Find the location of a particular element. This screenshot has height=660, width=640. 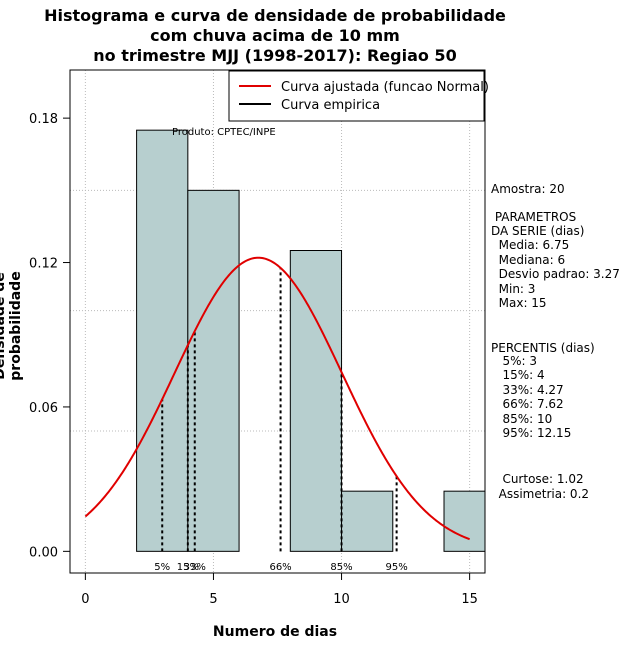

percentile-label: 66% is located at coordinates (280, 567).